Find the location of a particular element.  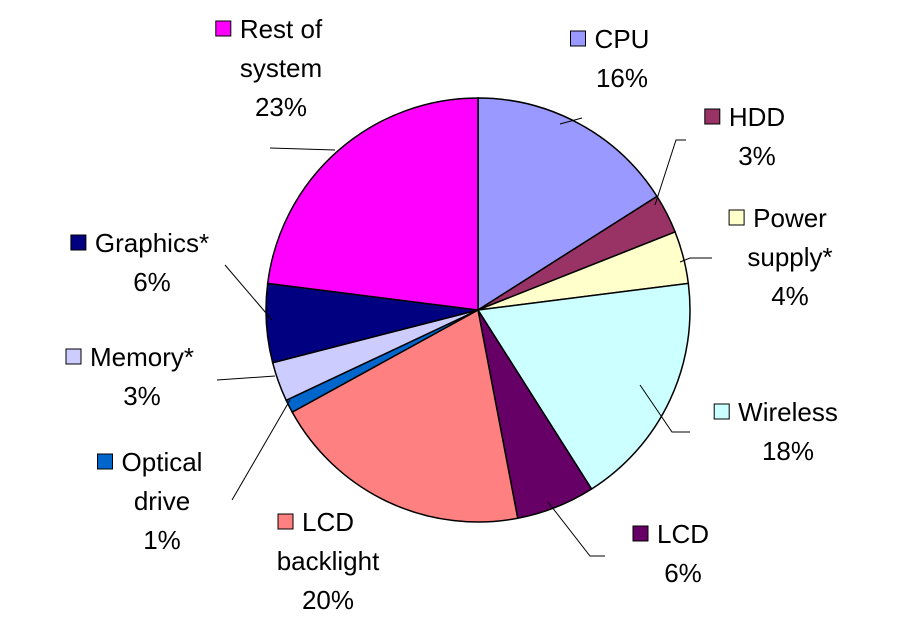

leader-line-lcd is located at coordinates (576, 529).